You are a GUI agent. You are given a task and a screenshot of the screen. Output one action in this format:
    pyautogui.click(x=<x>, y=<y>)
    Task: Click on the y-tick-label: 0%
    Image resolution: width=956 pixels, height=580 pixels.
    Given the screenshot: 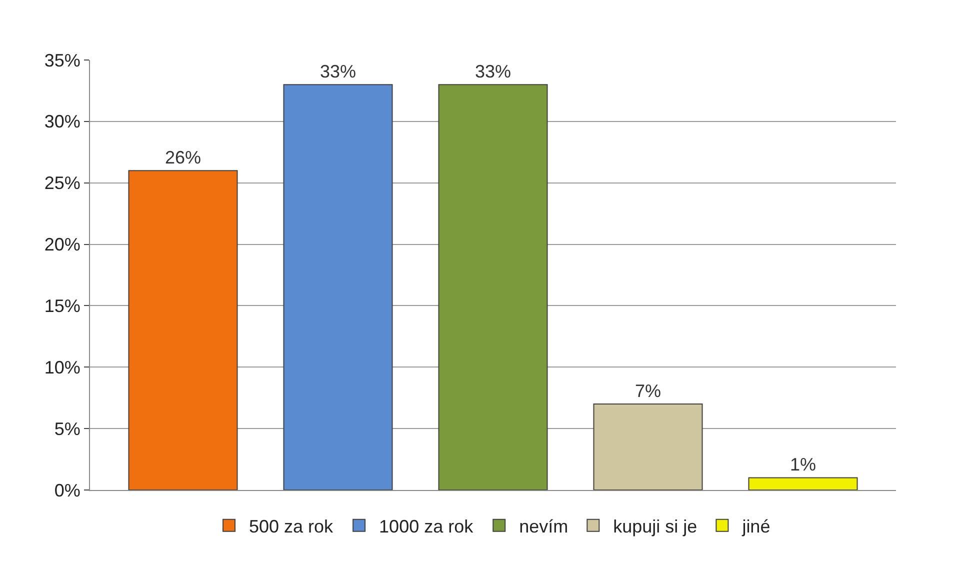 What is the action you would take?
    pyautogui.click(x=67, y=490)
    